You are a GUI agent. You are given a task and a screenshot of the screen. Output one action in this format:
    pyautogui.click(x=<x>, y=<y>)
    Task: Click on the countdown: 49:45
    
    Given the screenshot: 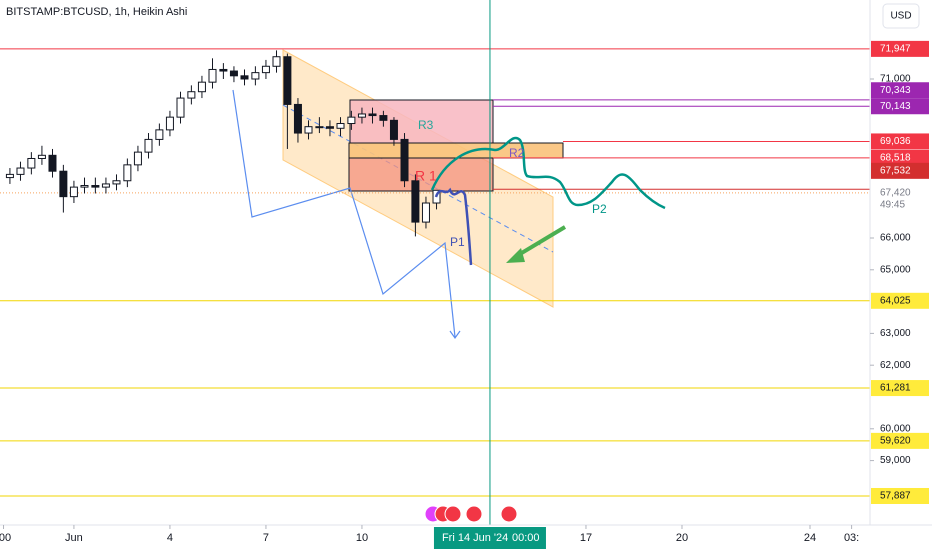 What is the action you would take?
    pyautogui.click(x=892, y=204)
    